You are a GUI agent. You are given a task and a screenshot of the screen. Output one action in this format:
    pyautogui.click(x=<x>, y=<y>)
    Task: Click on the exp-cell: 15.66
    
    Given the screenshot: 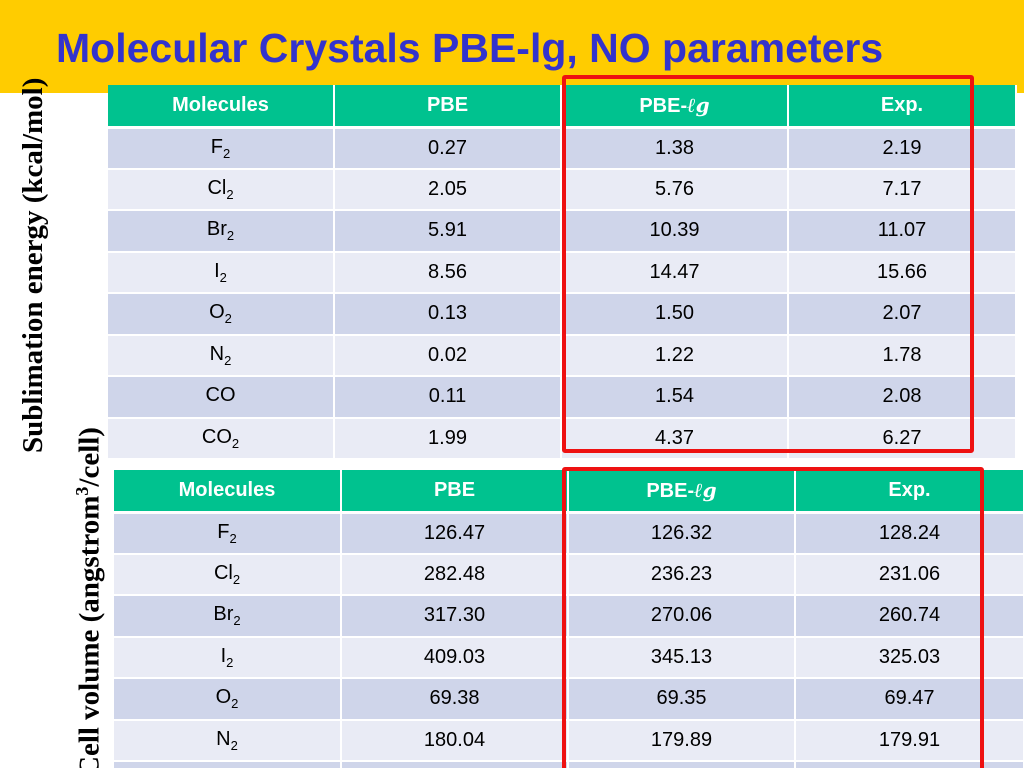 What is the action you would take?
    pyautogui.click(x=902, y=272)
    